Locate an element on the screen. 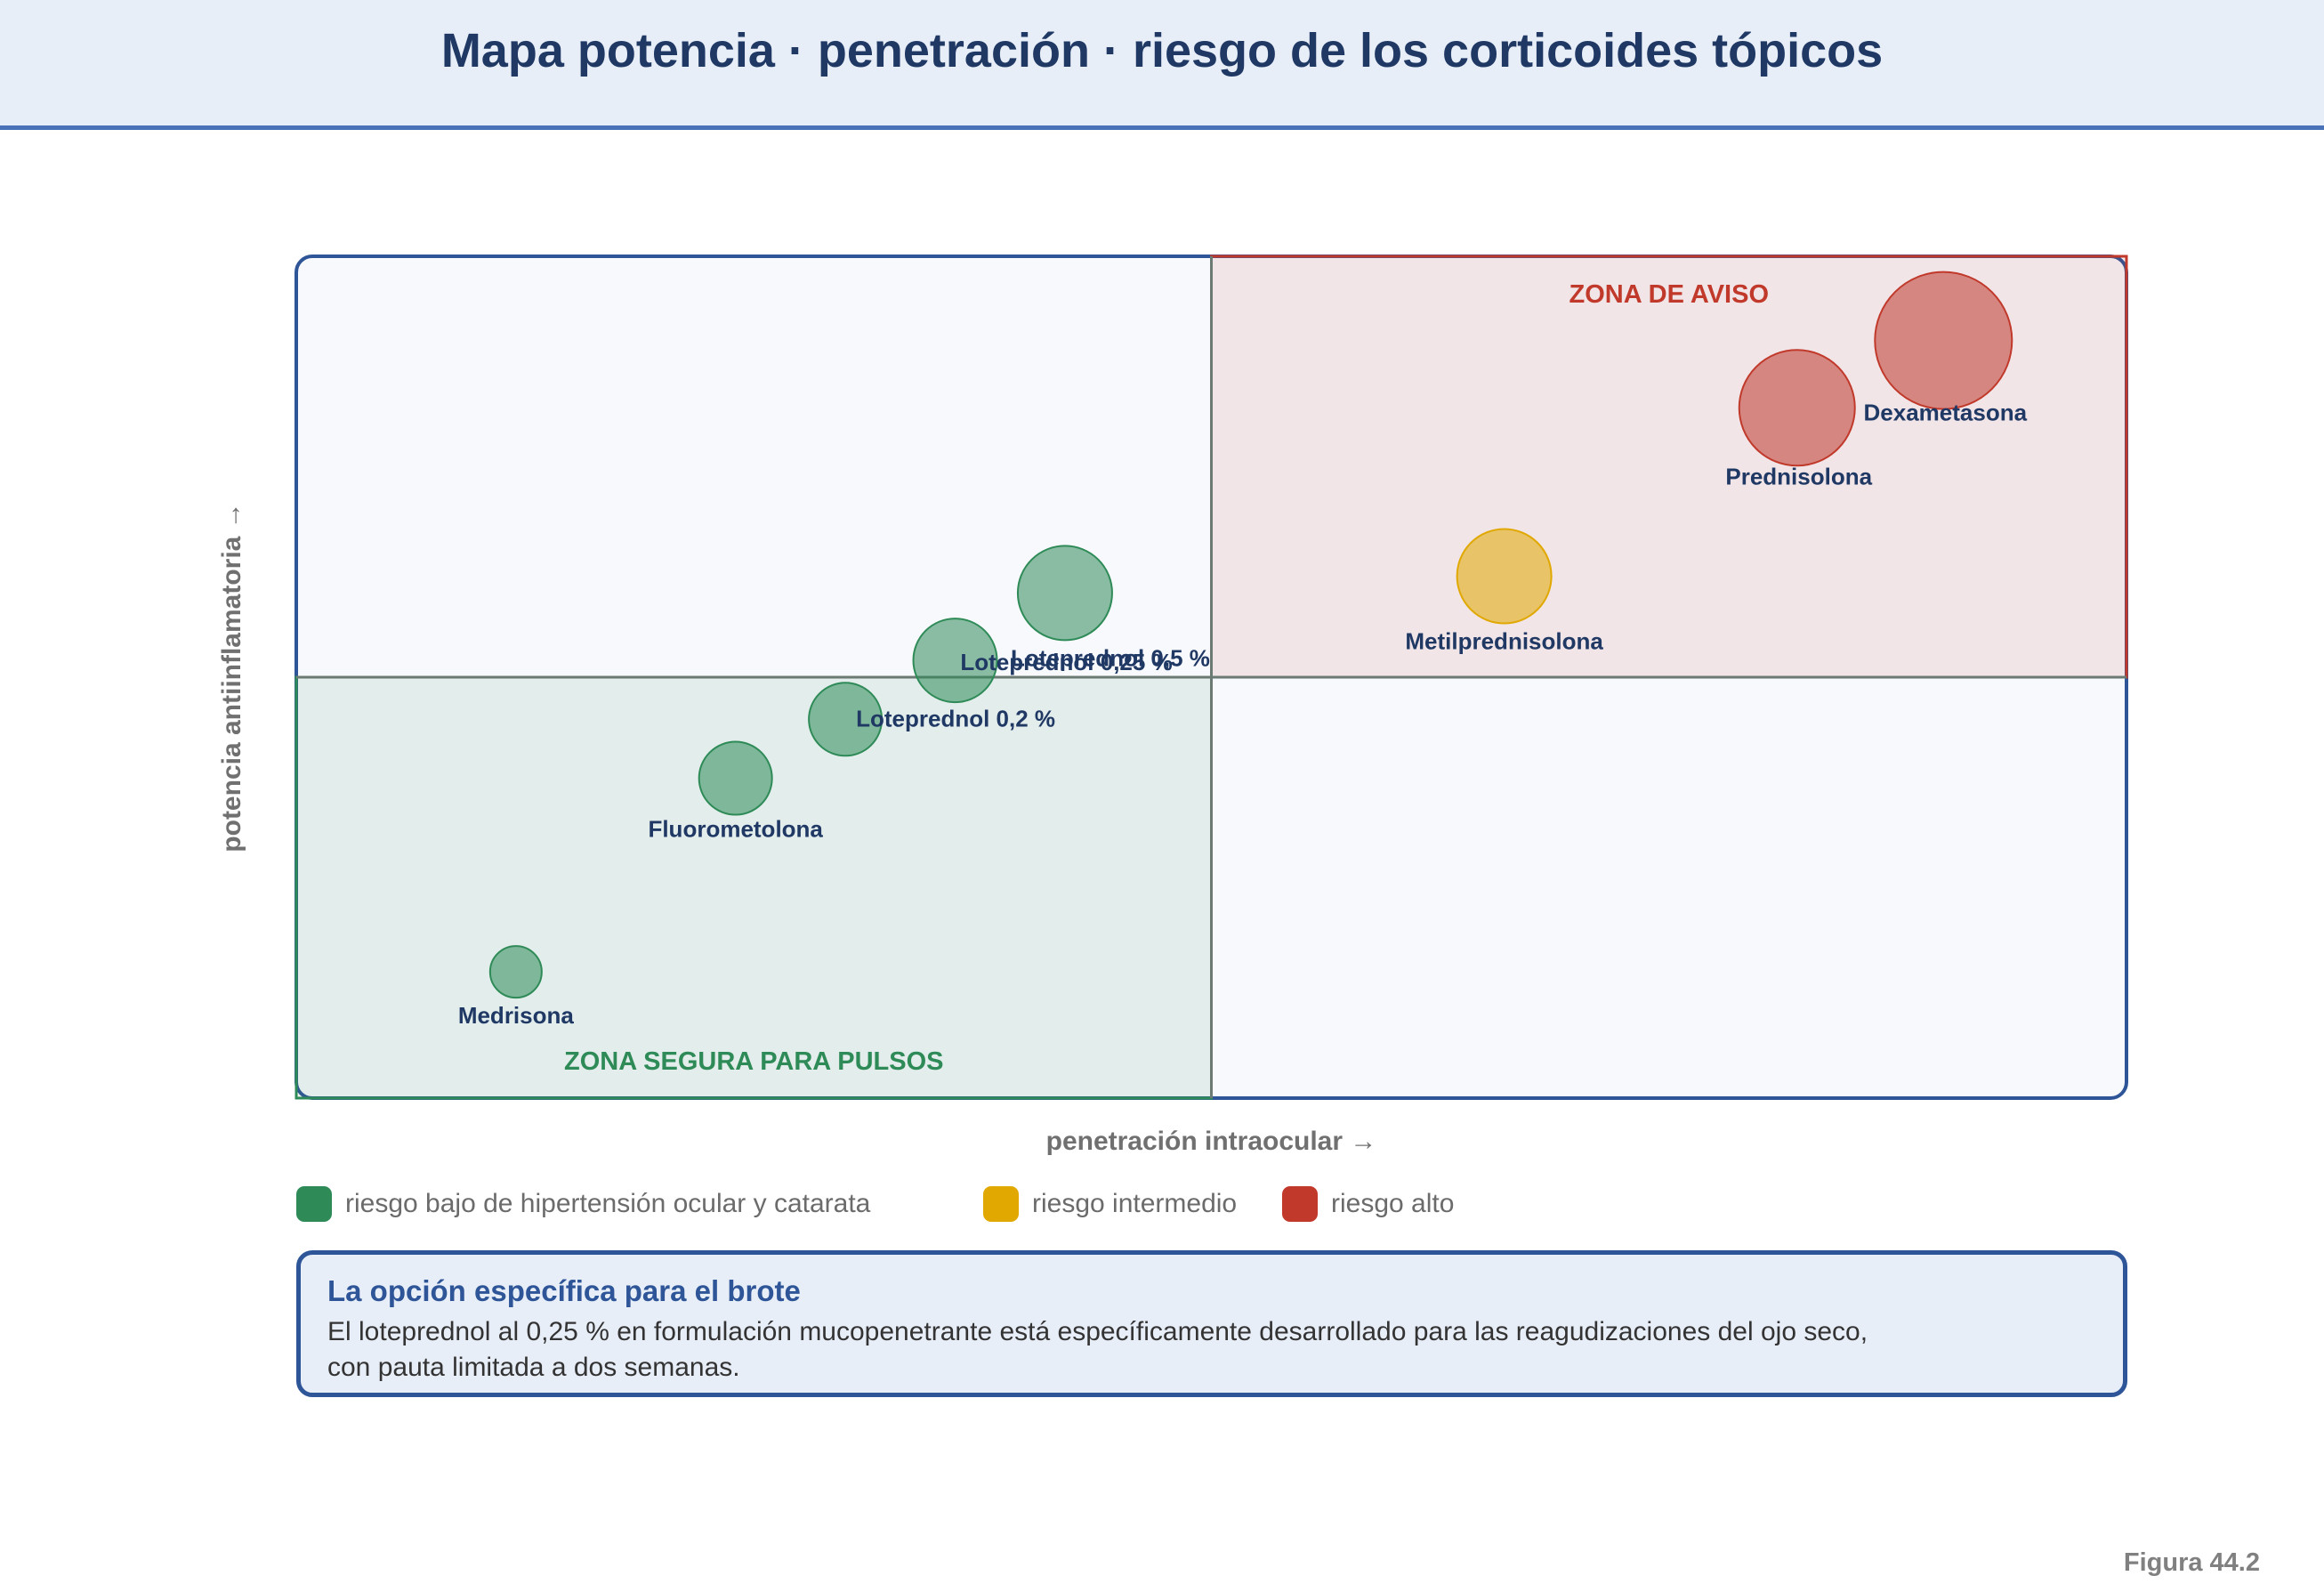 The image size is (2324, 1592). bubble-label-5: Loteprednol 0,5 % is located at coordinates (1110, 657).